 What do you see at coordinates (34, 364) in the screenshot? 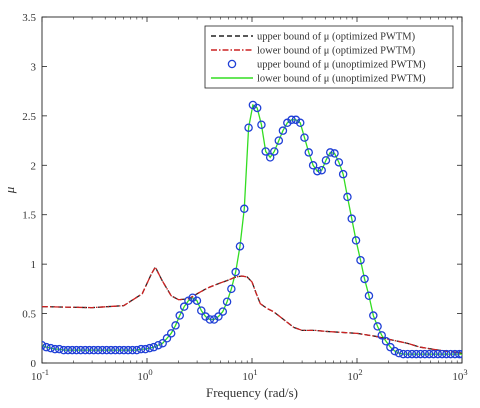
I see `y-tick-label: 0` at bounding box center [34, 364].